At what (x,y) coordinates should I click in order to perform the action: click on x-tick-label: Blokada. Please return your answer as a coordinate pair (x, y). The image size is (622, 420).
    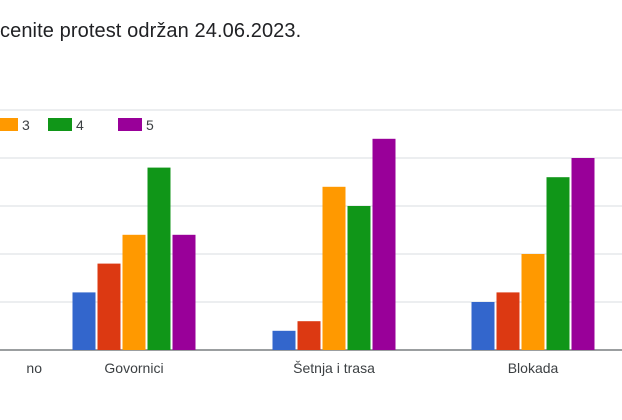
    Looking at the image, I should click on (533, 368).